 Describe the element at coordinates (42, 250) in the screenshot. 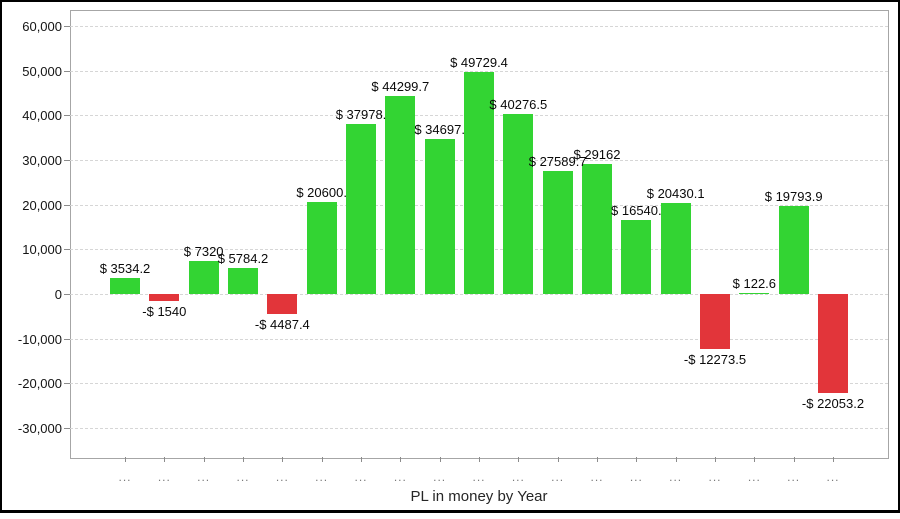

I see `y-axis-tick-label: 10,000` at that location.